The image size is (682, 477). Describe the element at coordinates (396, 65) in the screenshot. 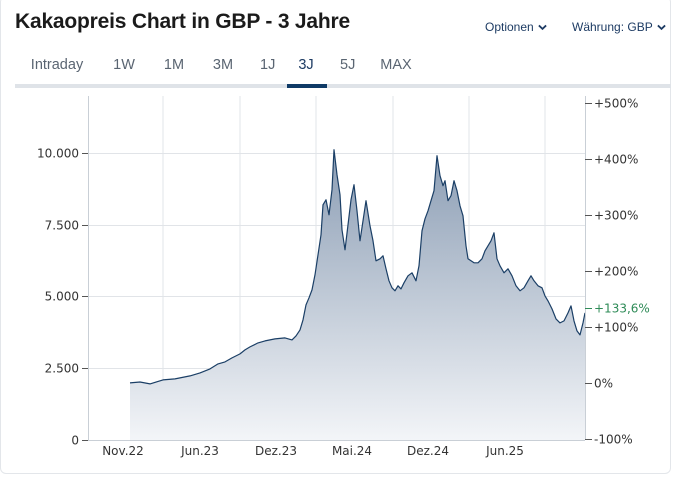

I see `tab-max: MAX` at that location.